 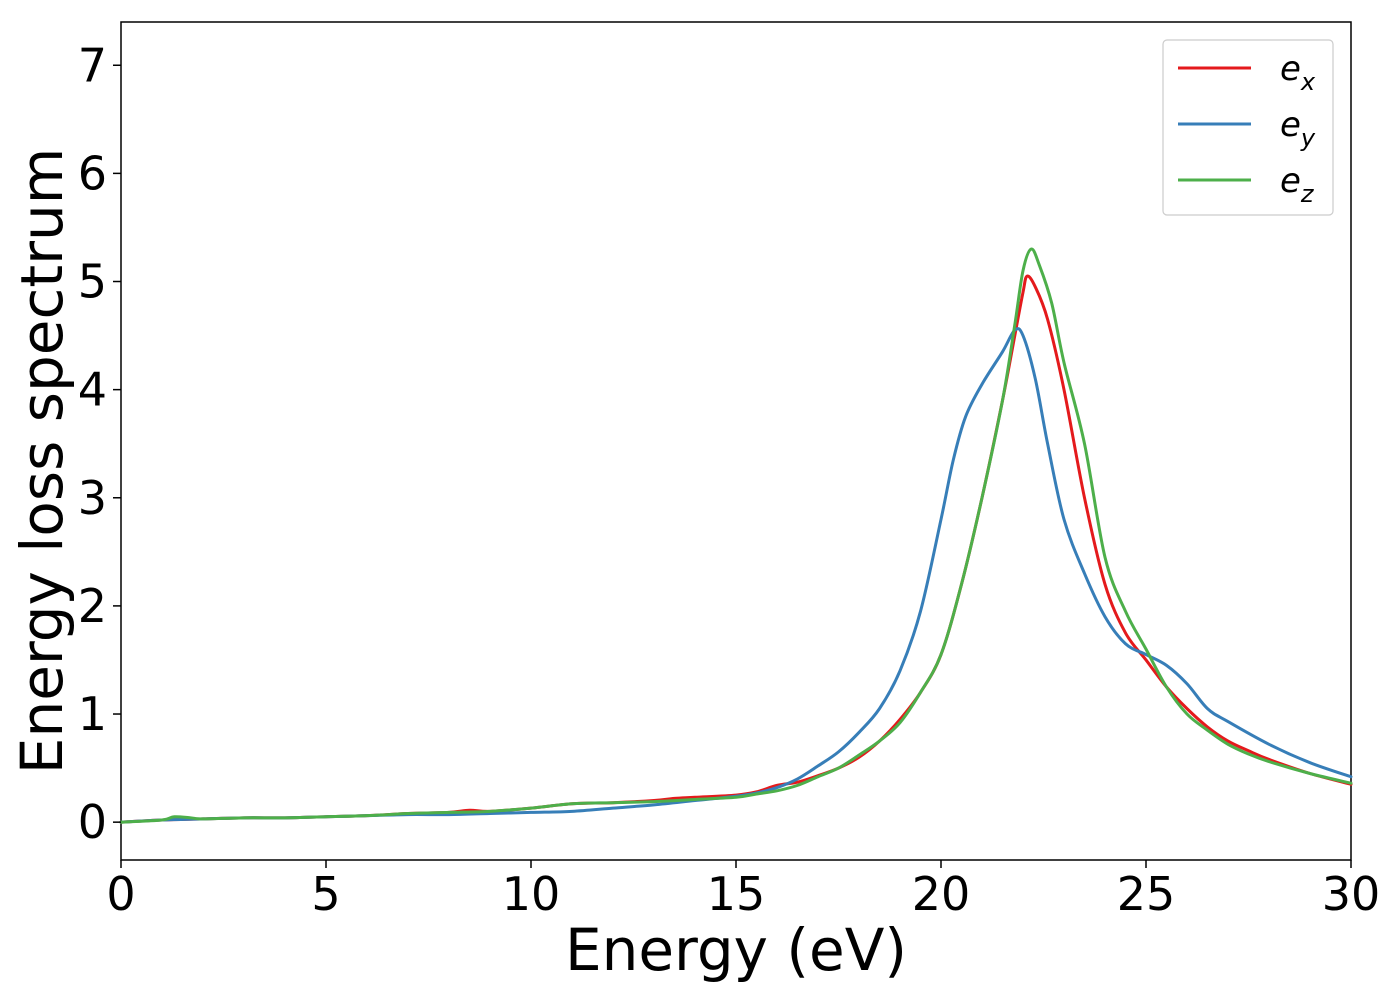 I want to click on y-tick-label: 3, so click(x=92, y=498).